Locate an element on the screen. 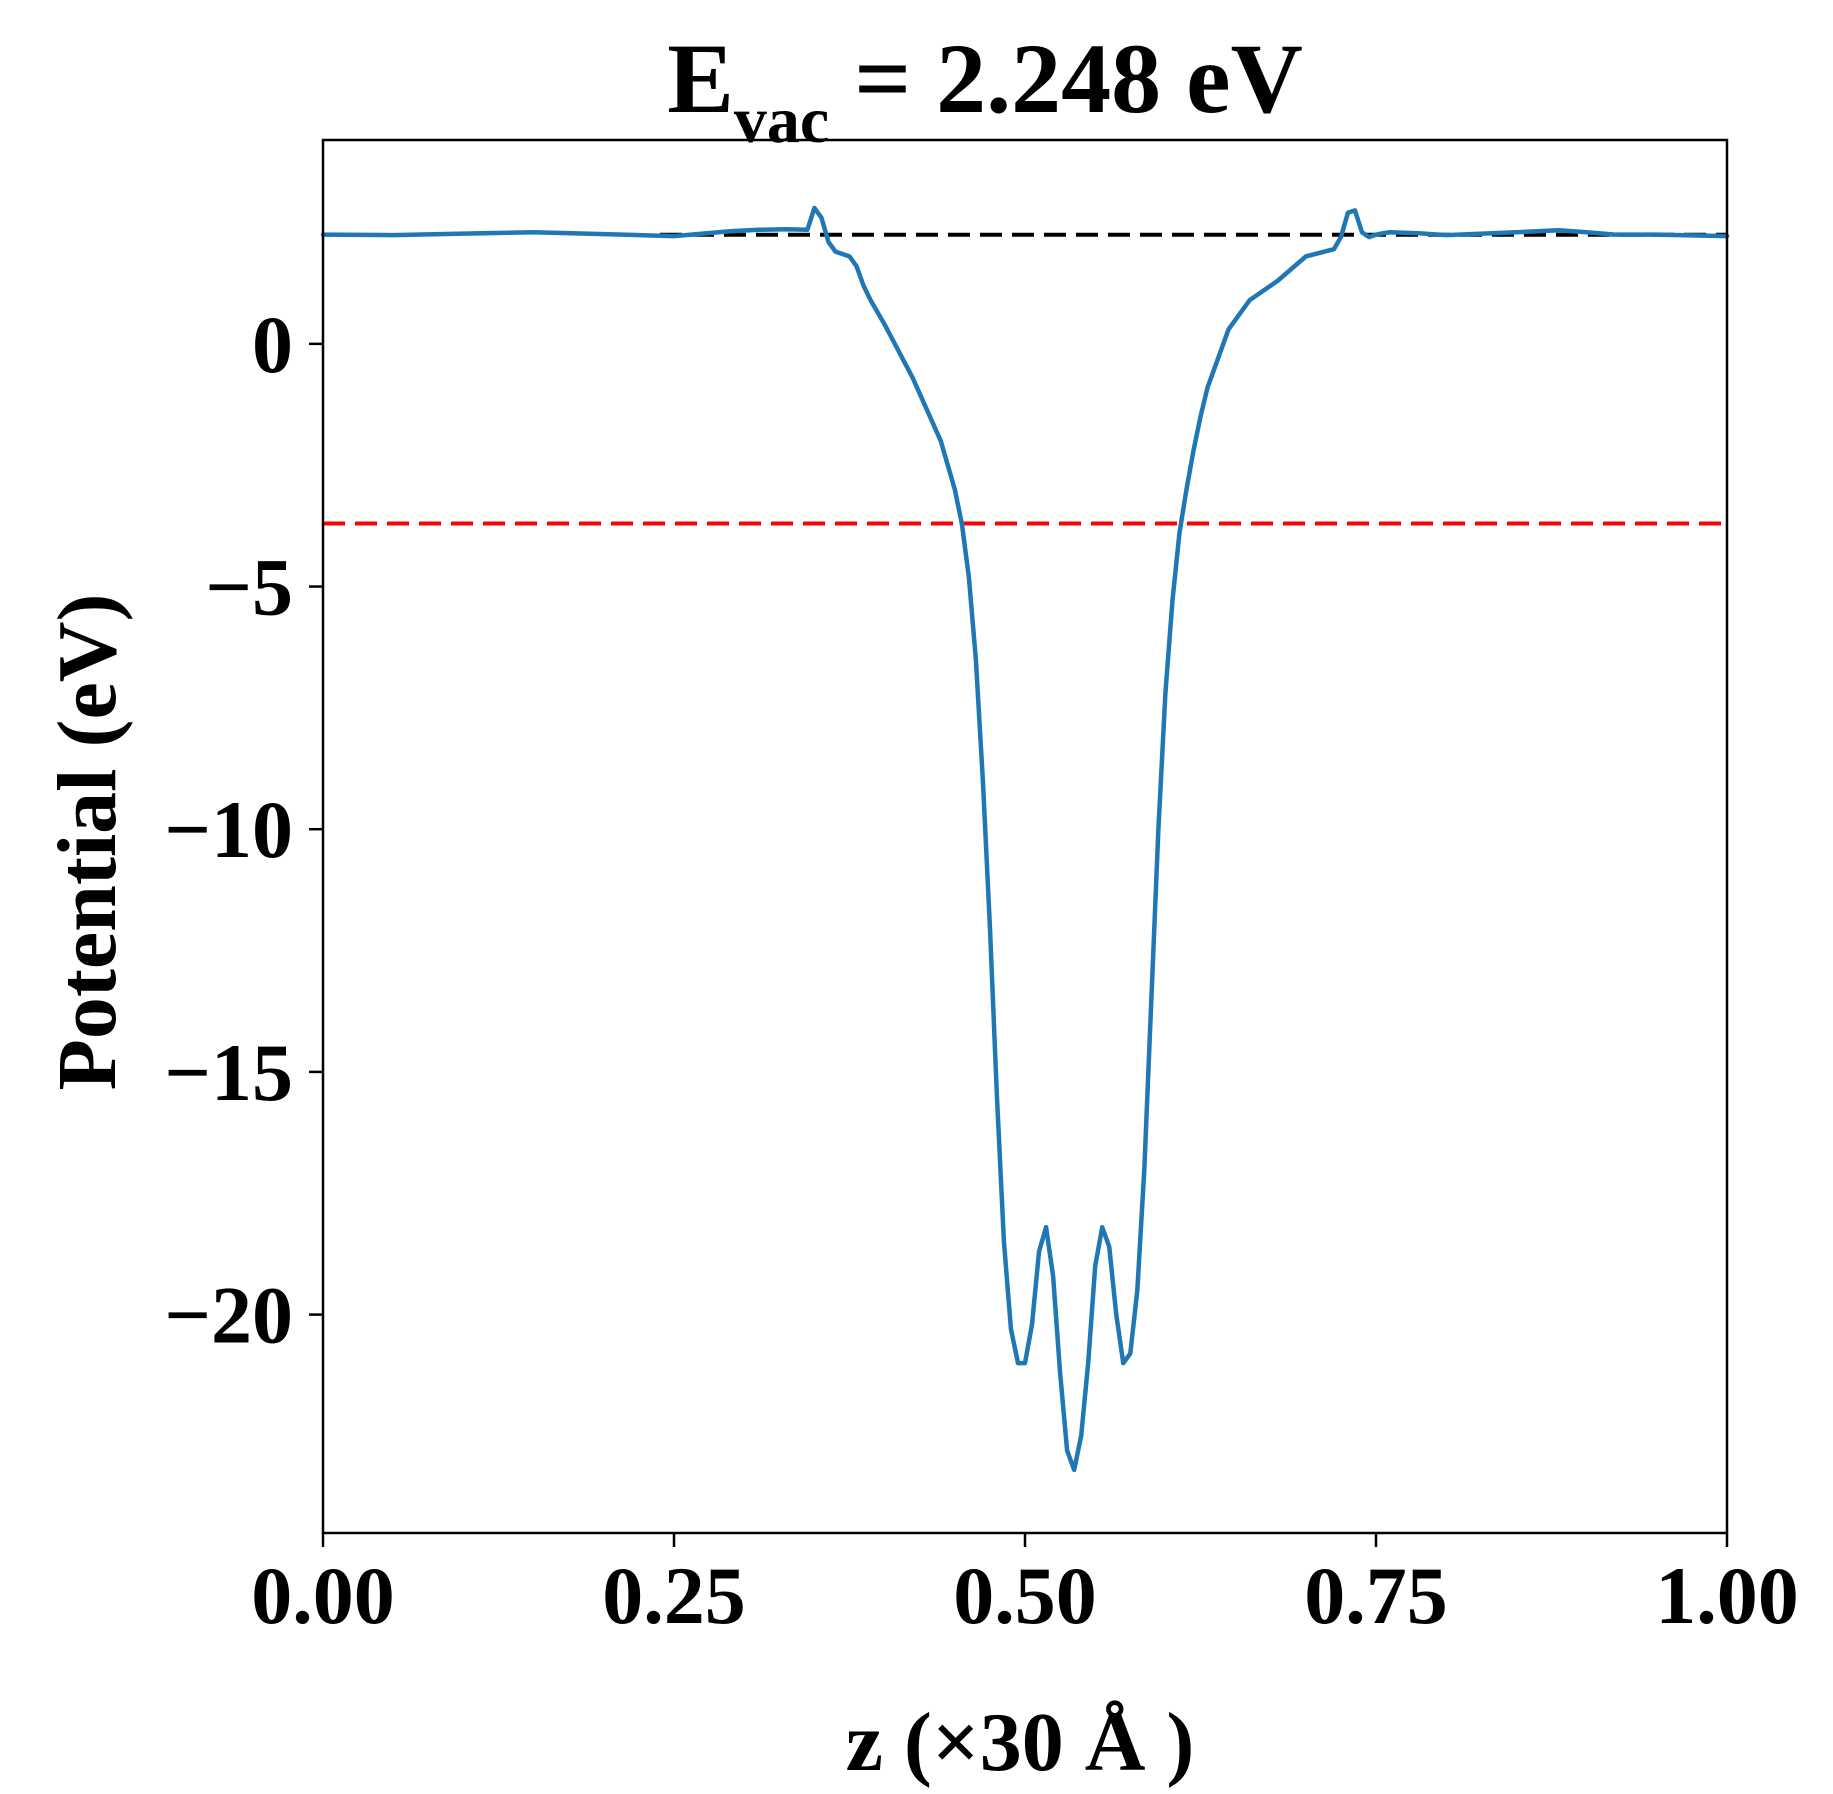 This screenshot has height=1794, width=1833. chart-title: Evac = 2.248 eV is located at coordinates (985, 90).